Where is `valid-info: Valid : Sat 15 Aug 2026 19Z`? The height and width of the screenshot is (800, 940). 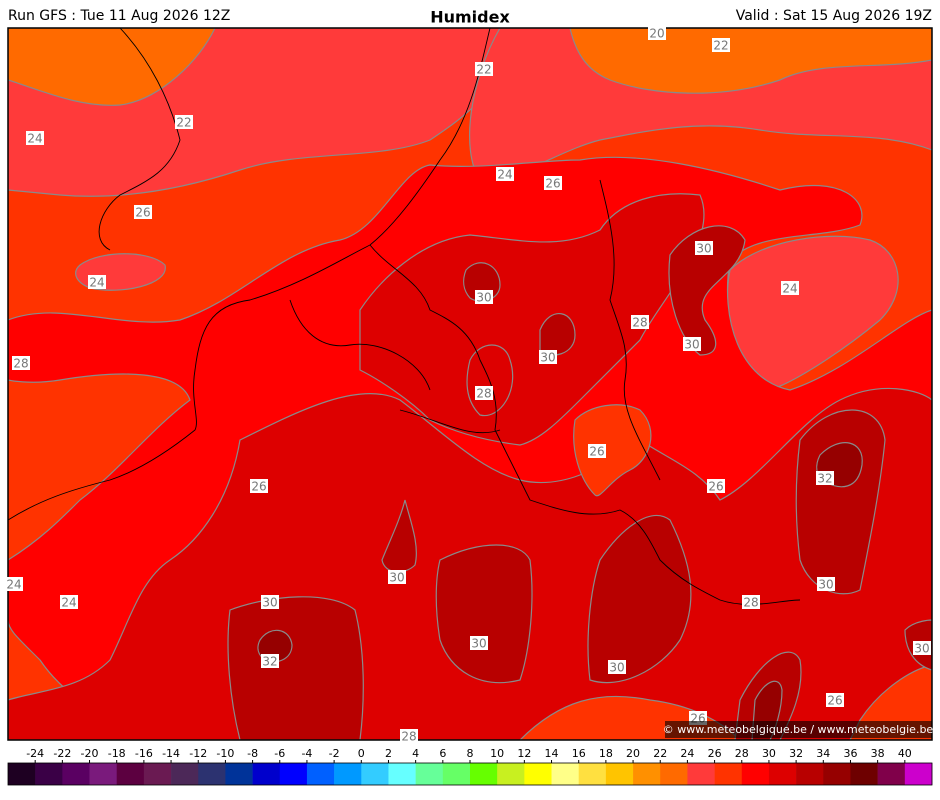
valid-info: Valid : Sat 15 Aug 2026 19Z is located at coordinates (834, 16).